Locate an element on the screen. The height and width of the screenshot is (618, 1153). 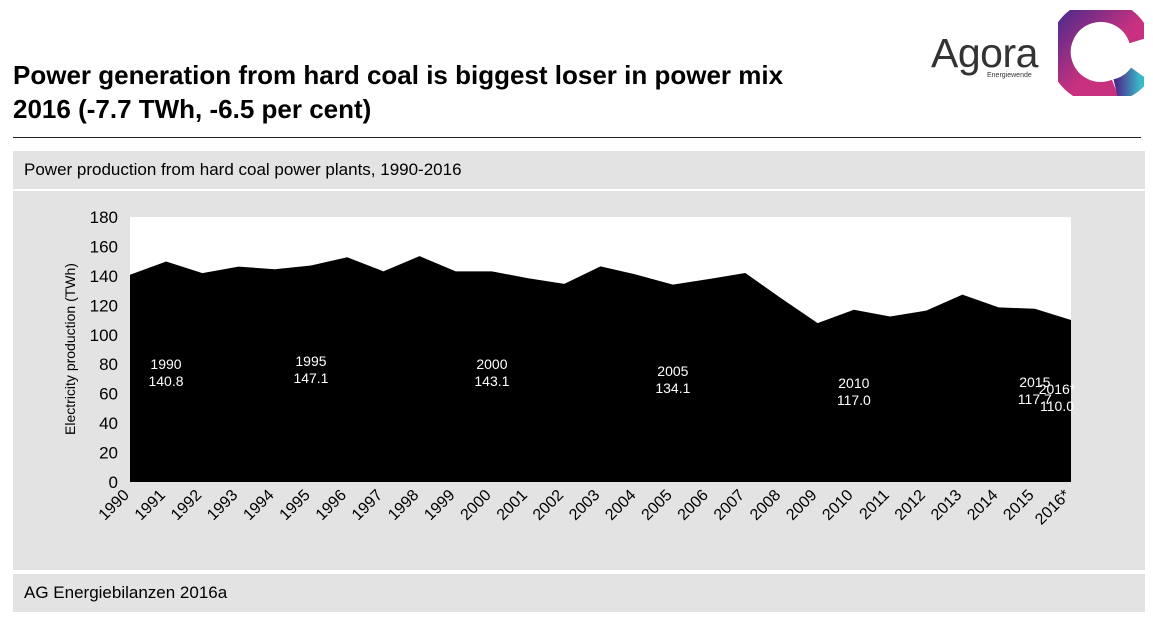
annotation-year: 2016* is located at coordinates (1057, 389).